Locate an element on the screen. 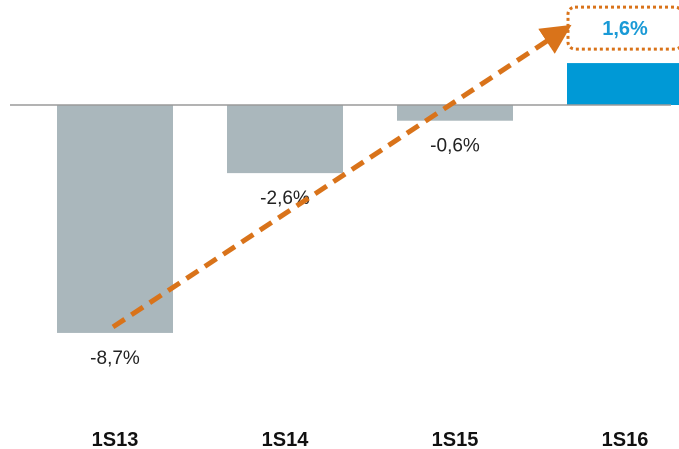 The height and width of the screenshot is (449, 679). value-label-1s14: -2,6% is located at coordinates (285, 198).